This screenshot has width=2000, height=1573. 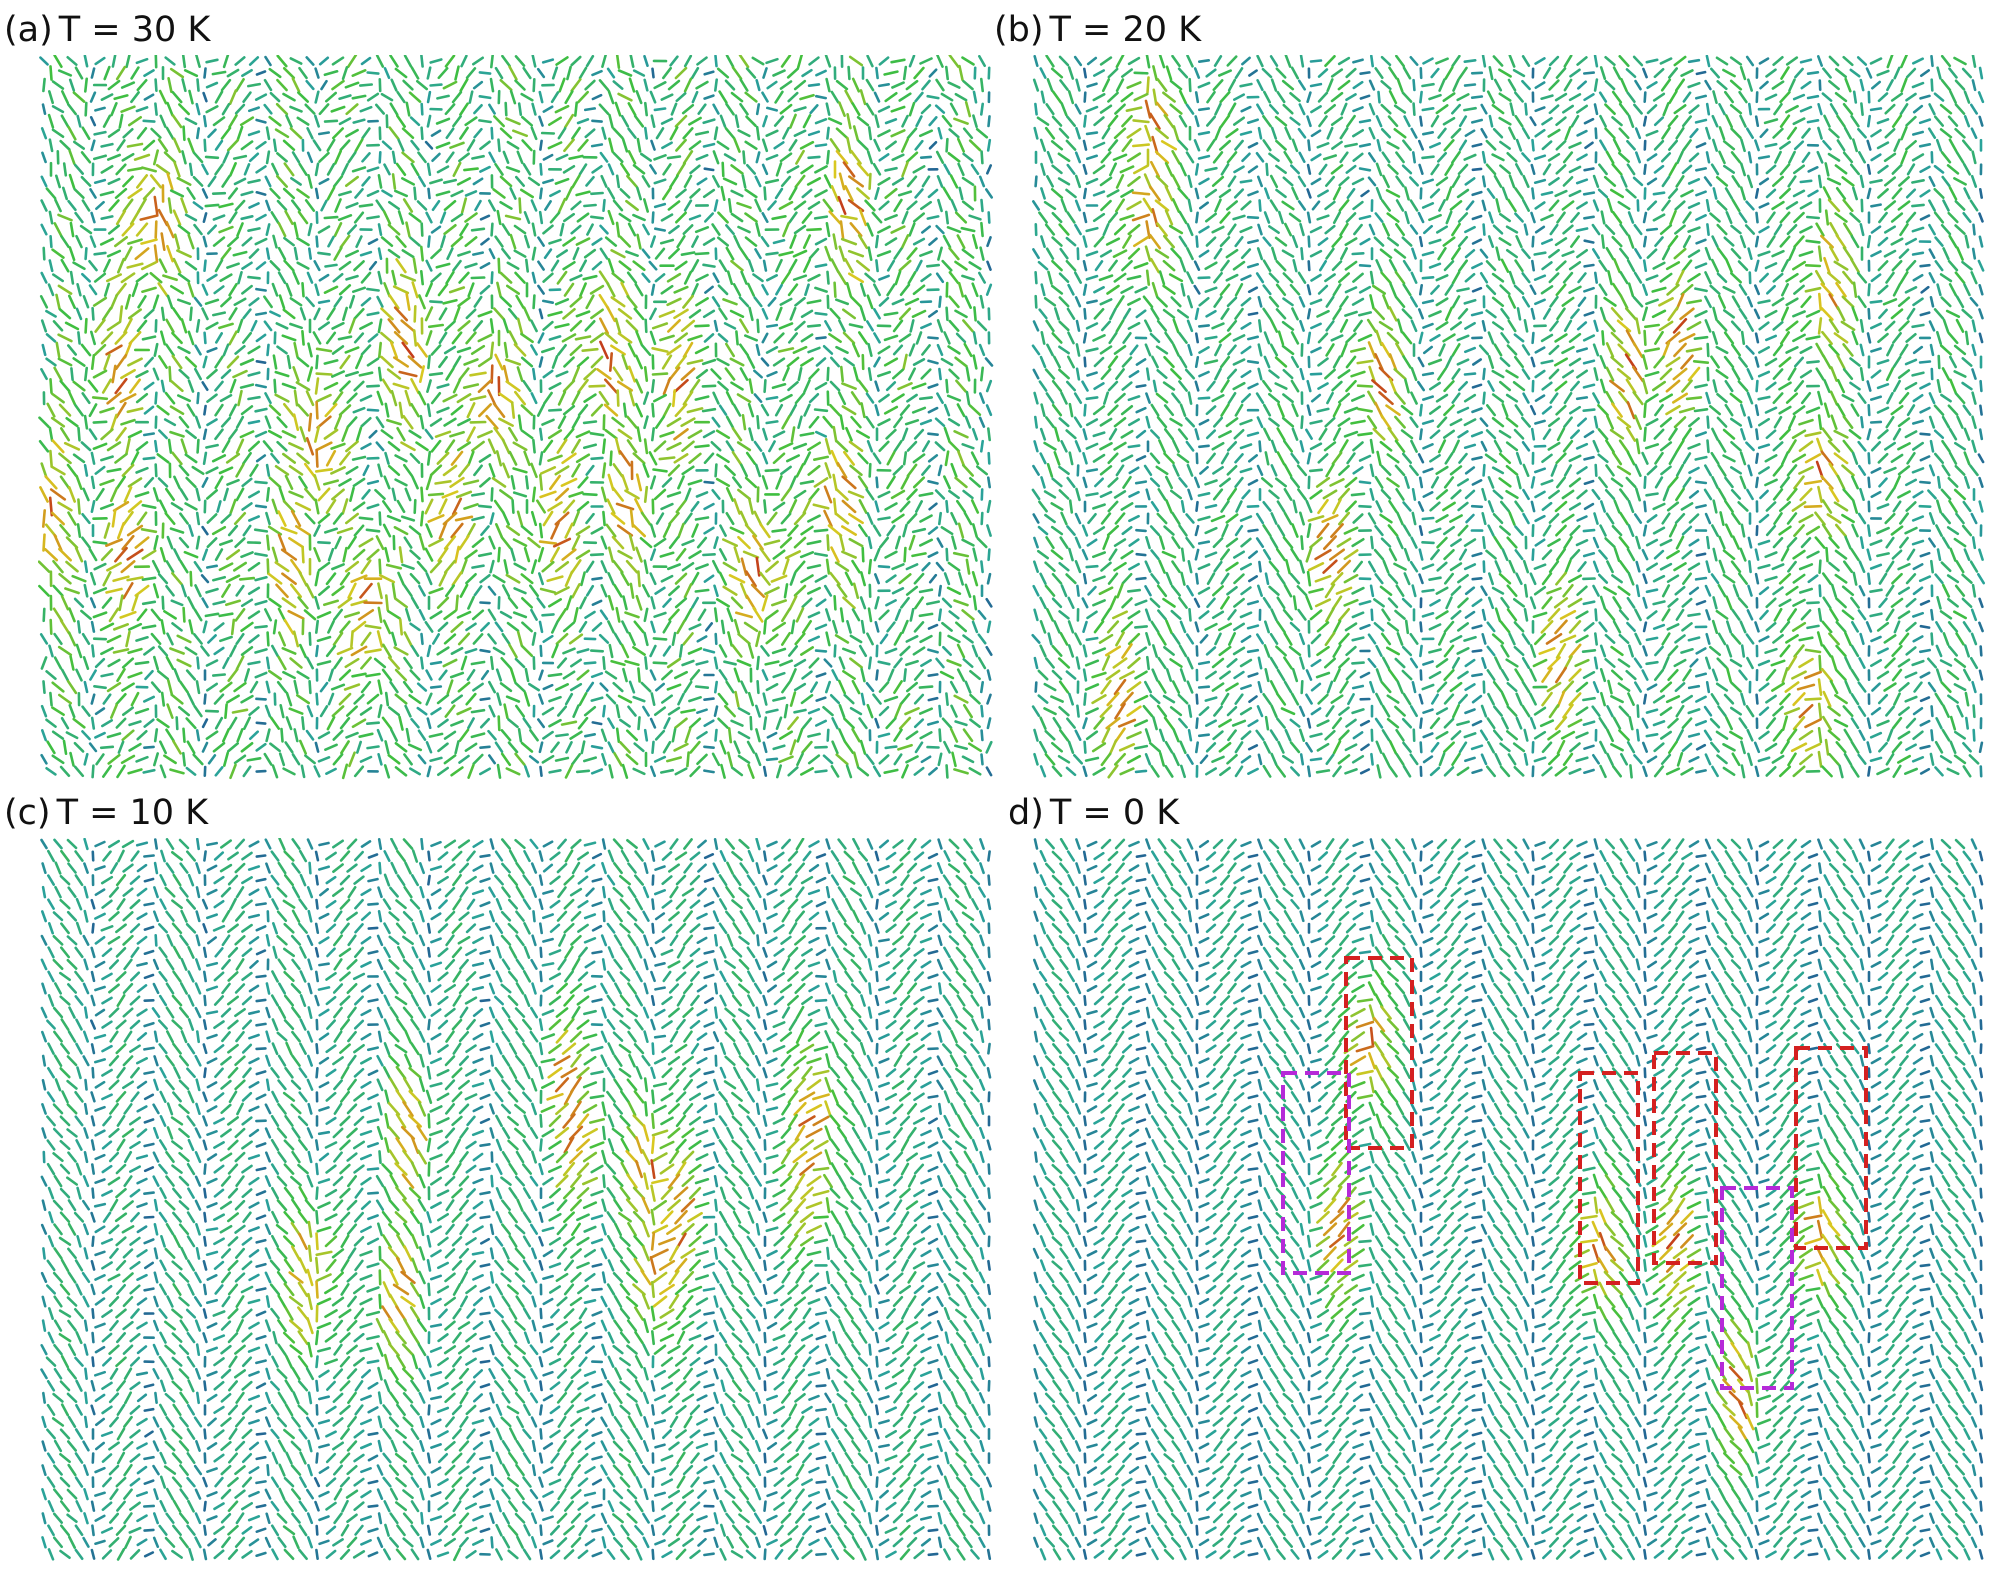 I want to click on panel-d-tag: d), so click(x=1026, y=813).